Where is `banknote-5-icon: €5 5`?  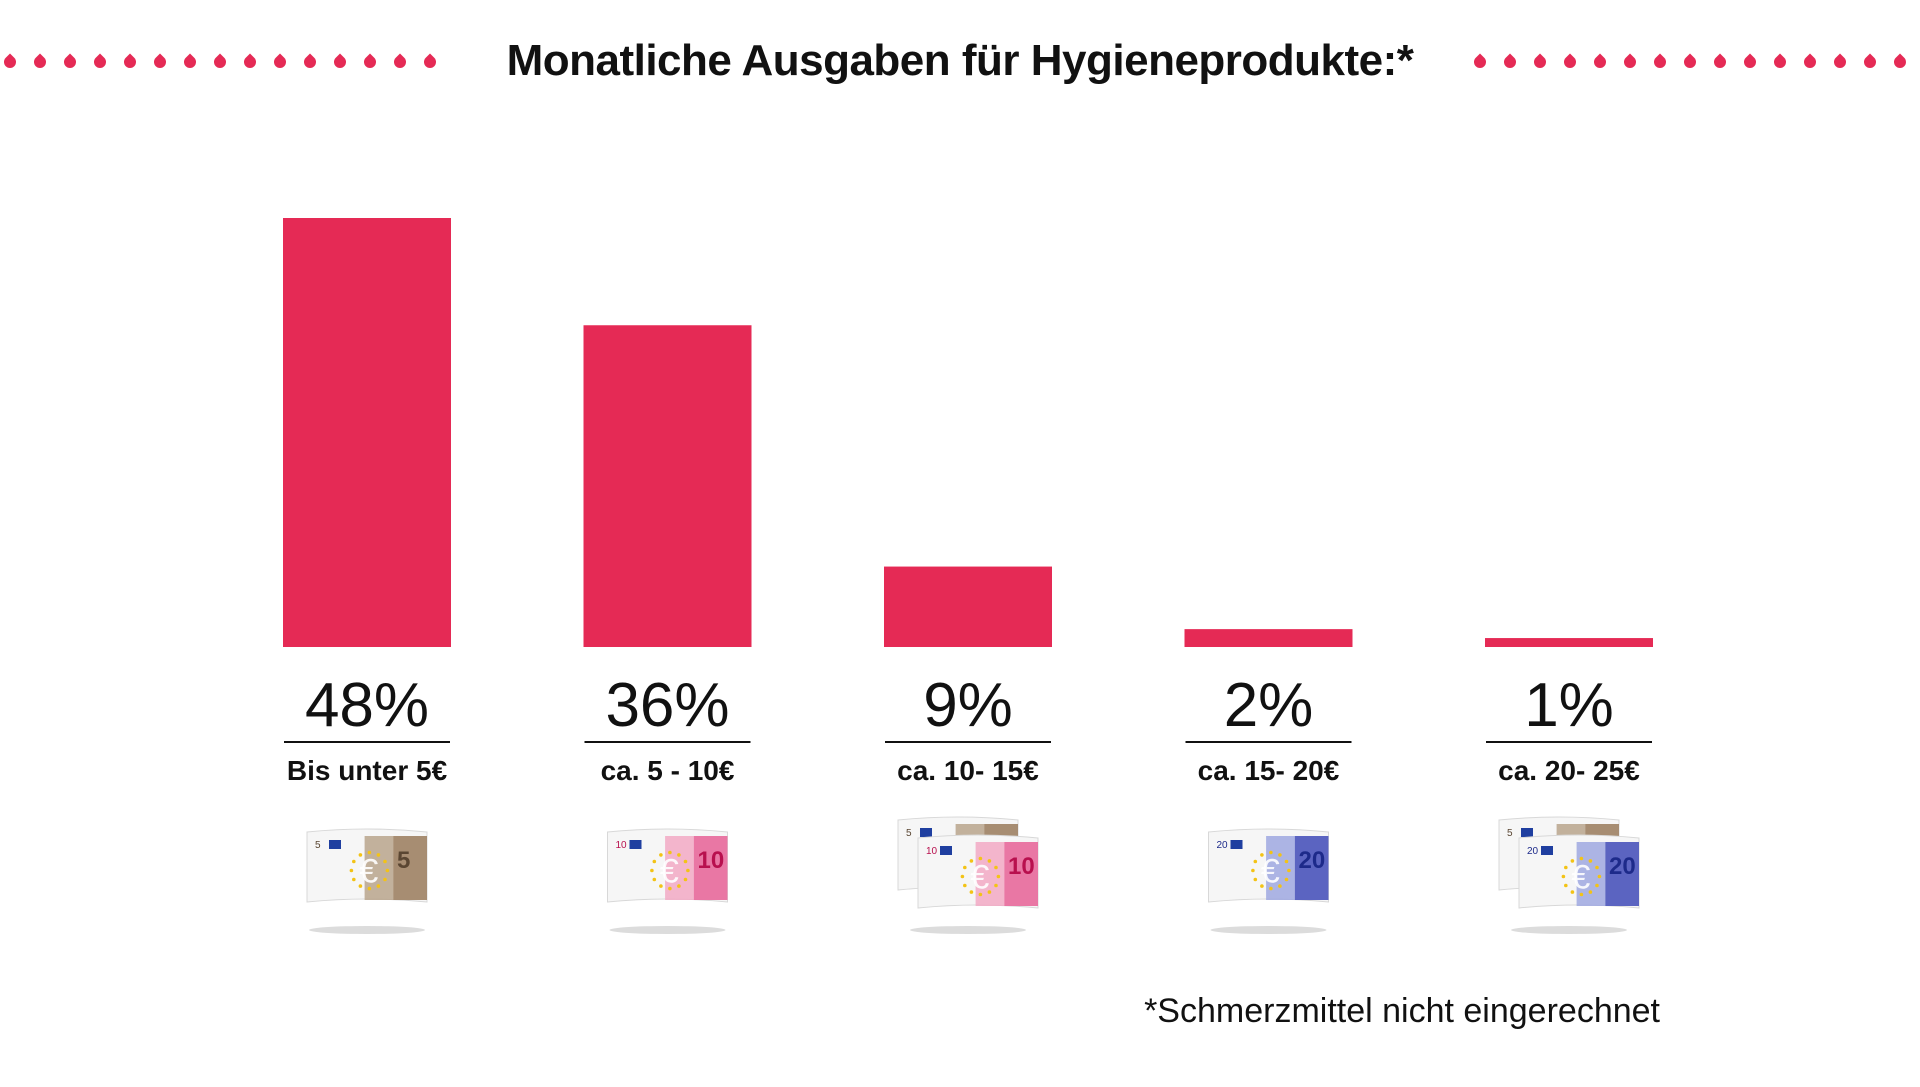
banknote-5-icon: €5 5 is located at coordinates (367, 881).